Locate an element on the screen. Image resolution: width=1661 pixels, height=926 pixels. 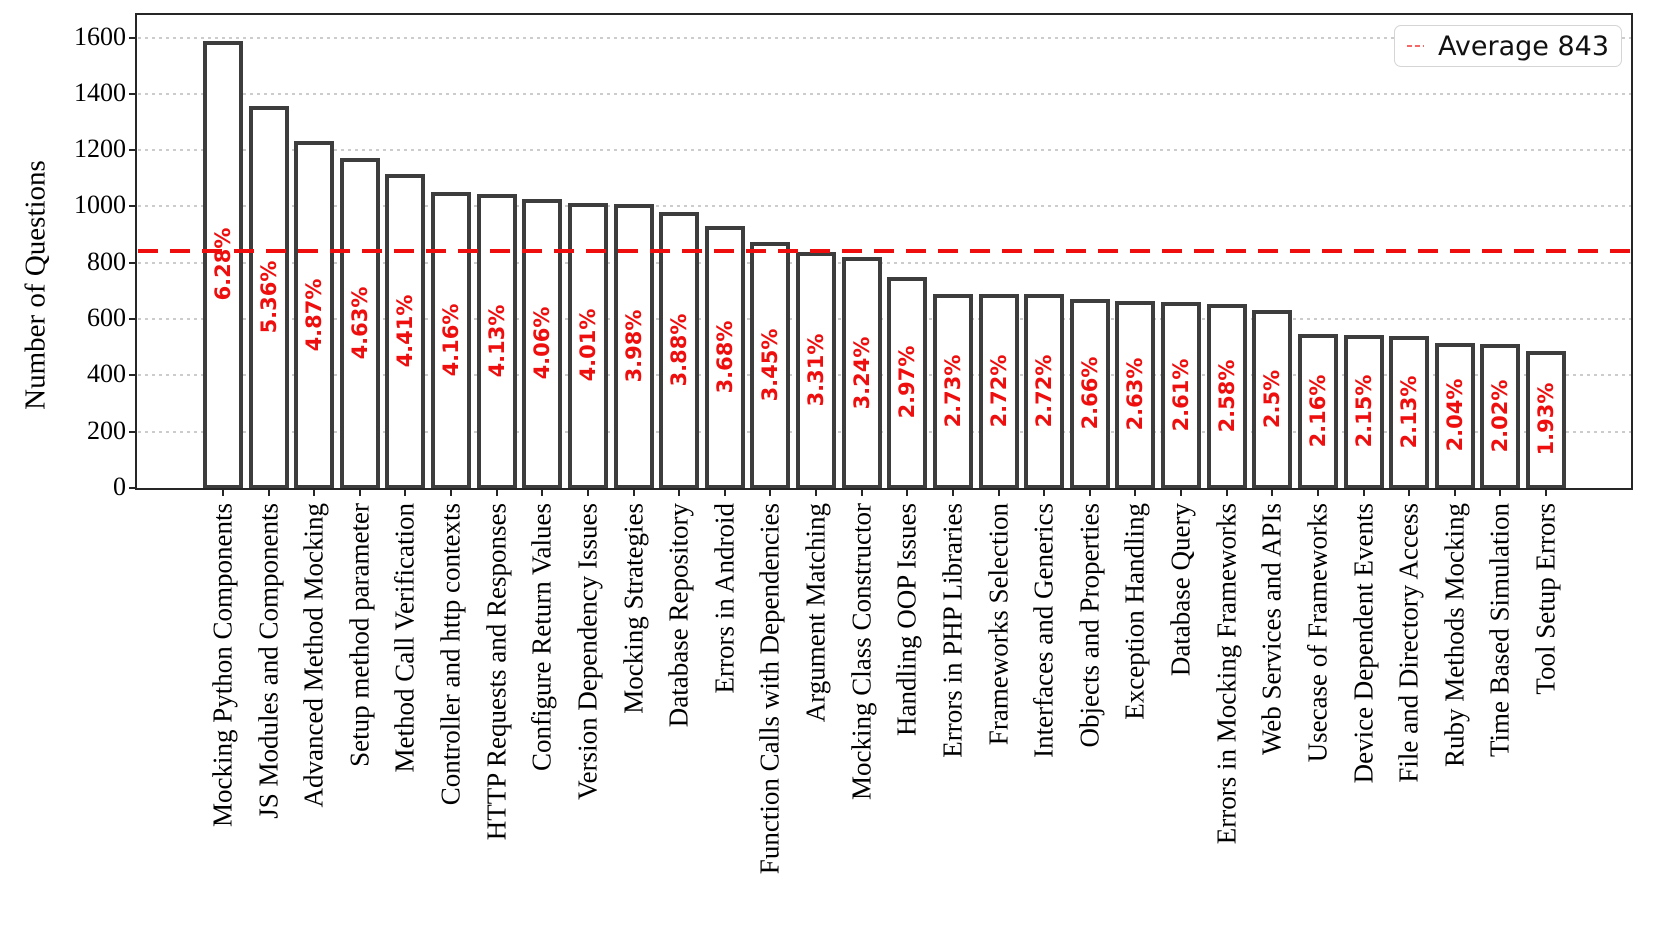
x-category-label: Exception Handling is located at coordinates (1134, 611).